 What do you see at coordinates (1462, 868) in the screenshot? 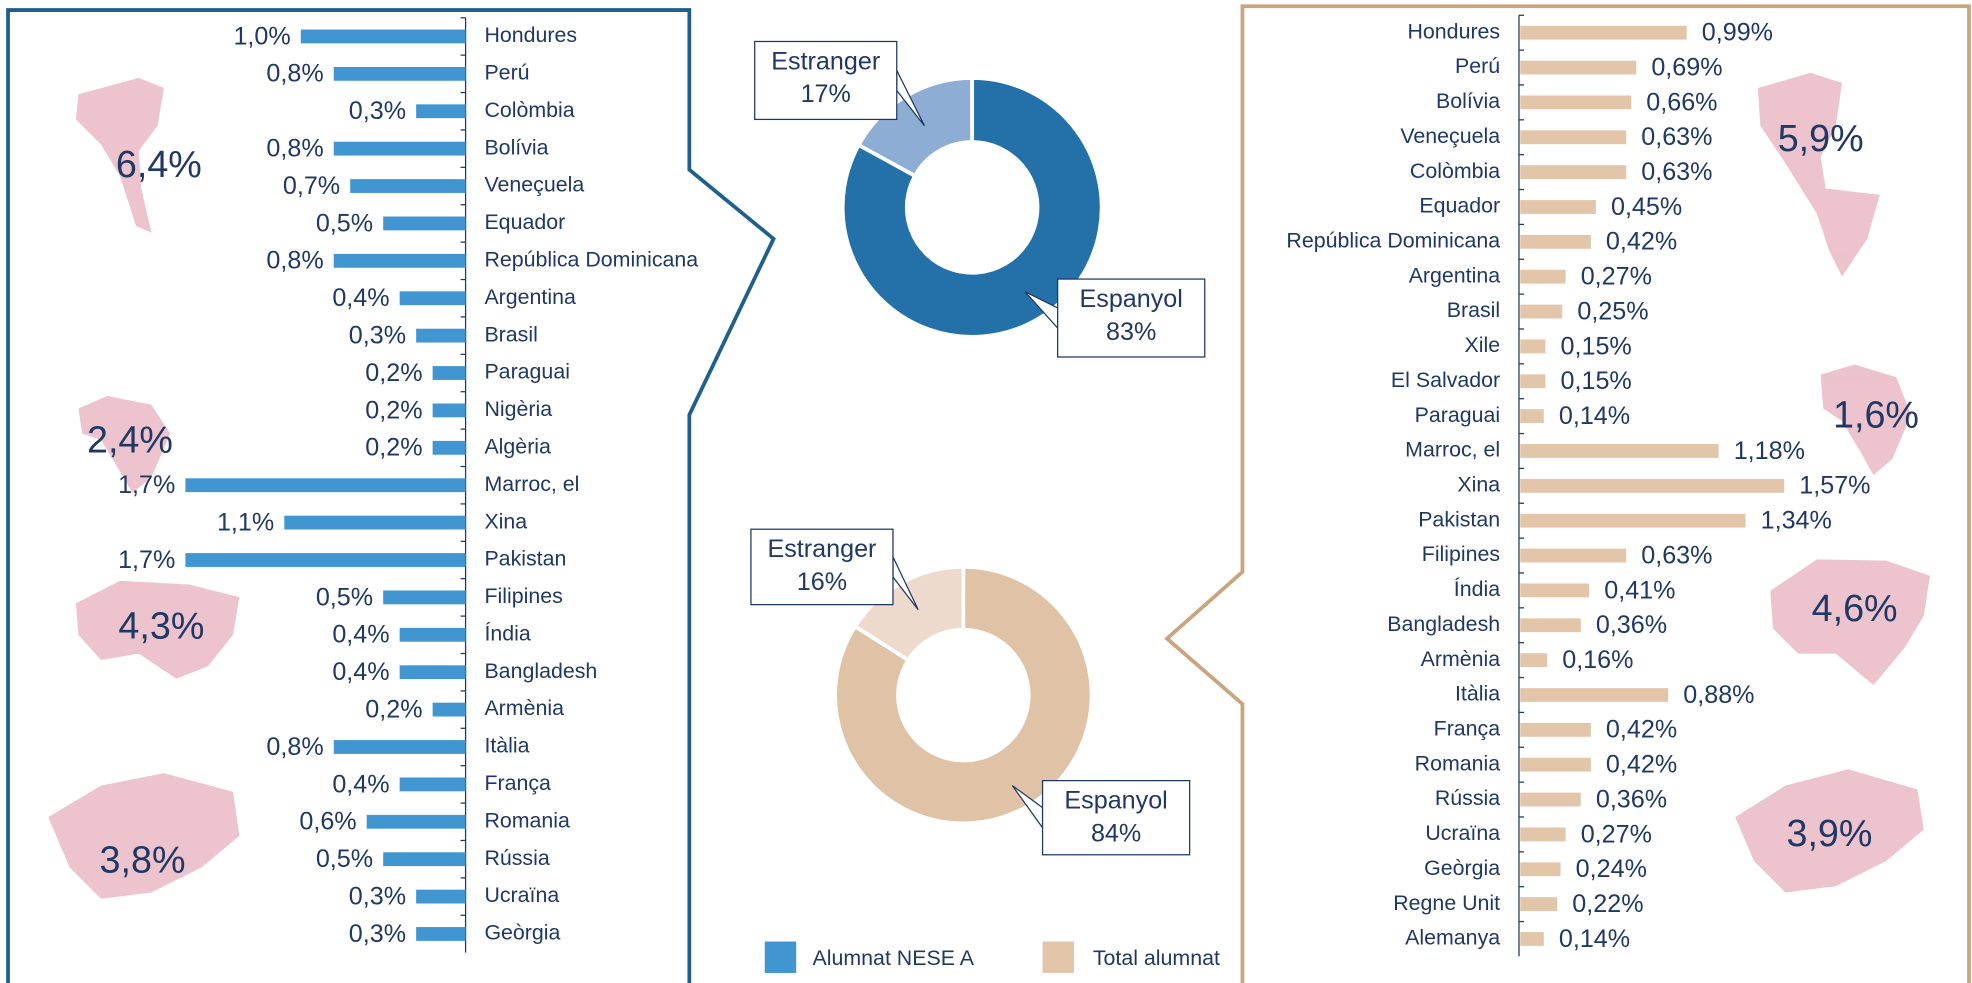
I see `category-label: Geòrgia` at bounding box center [1462, 868].